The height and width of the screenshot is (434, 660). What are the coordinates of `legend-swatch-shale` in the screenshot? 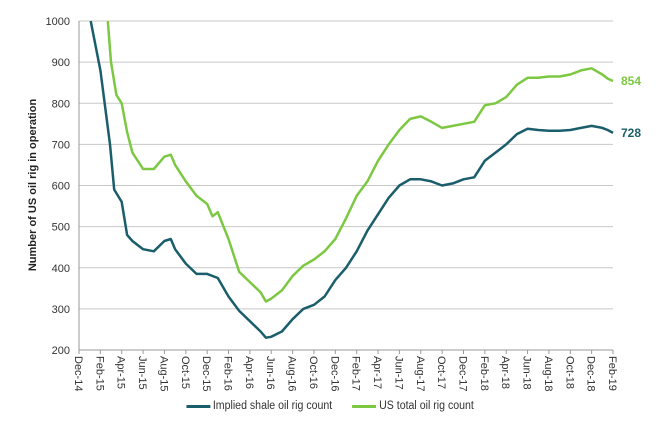 It's located at (198, 406).